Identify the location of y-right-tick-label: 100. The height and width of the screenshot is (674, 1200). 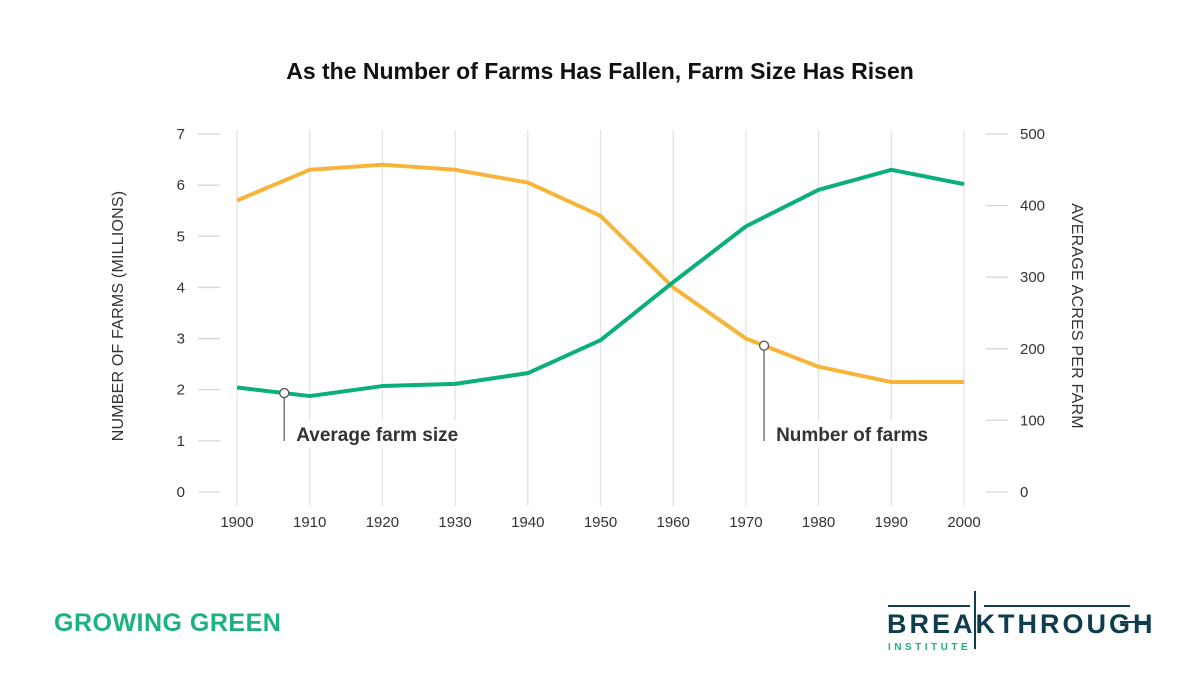
(1032, 420).